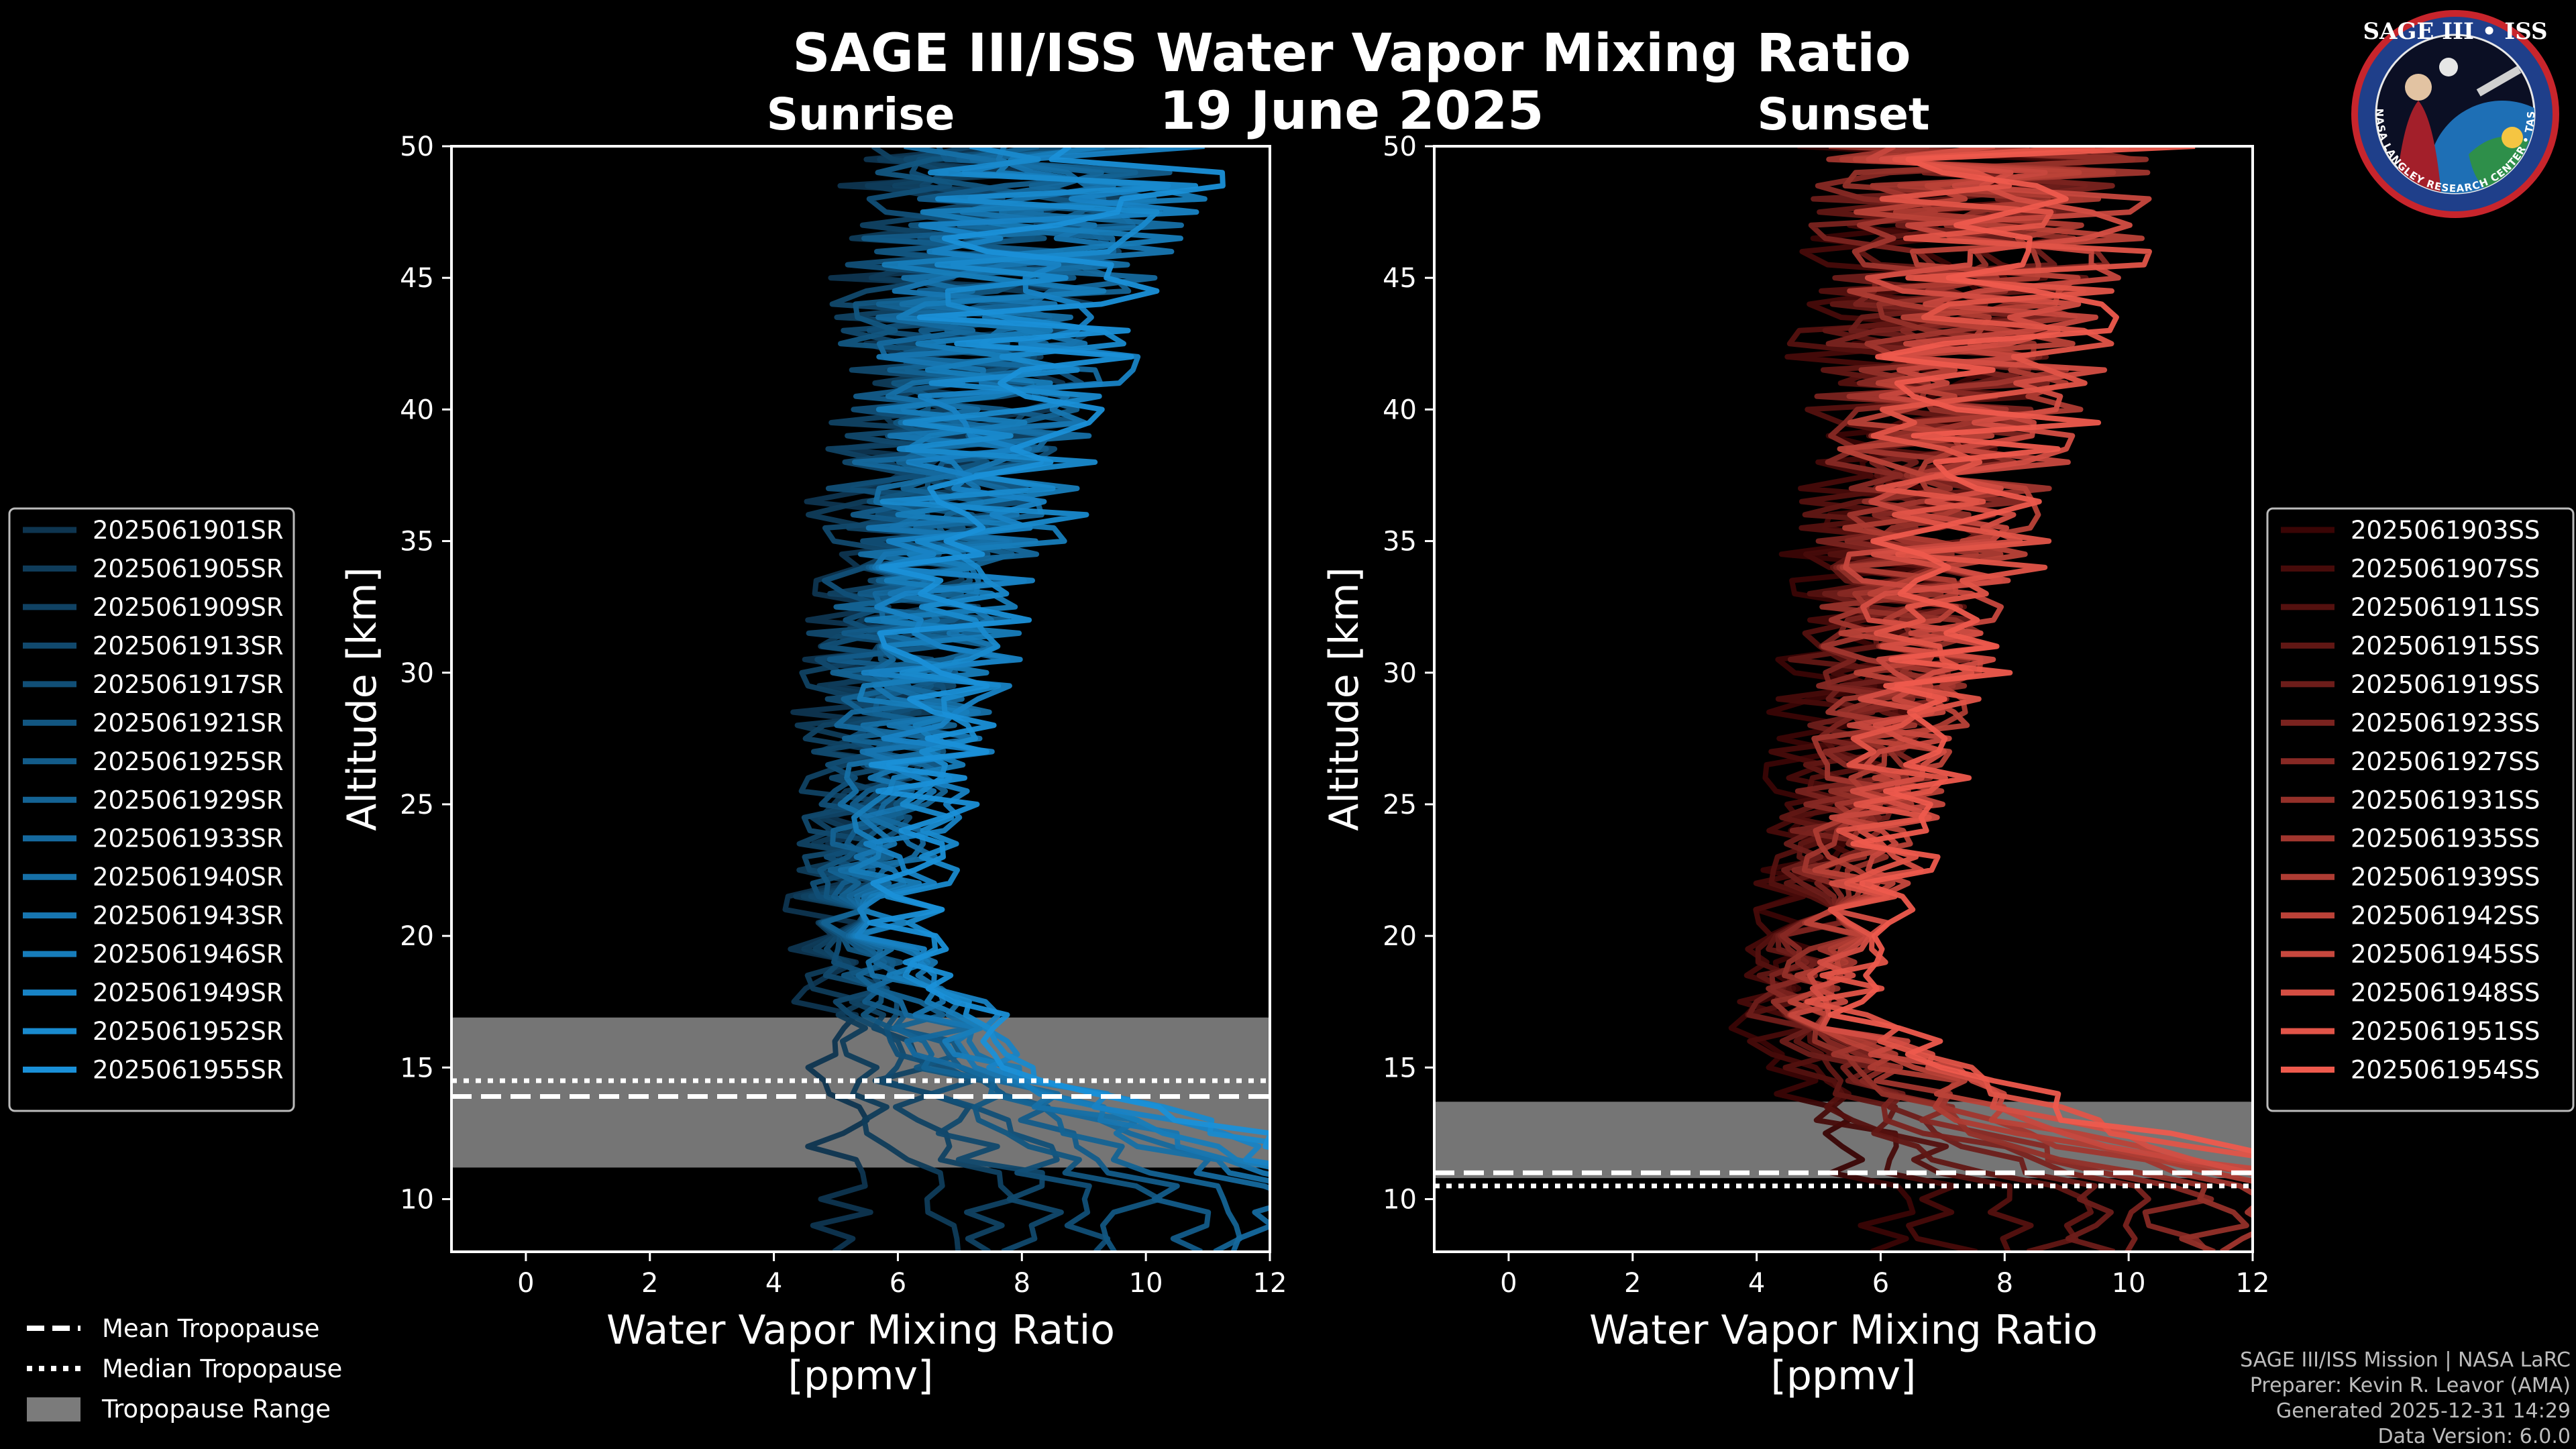  What do you see at coordinates (2445, 916) in the screenshot?
I see `legend-entry: 2025061942SS` at bounding box center [2445, 916].